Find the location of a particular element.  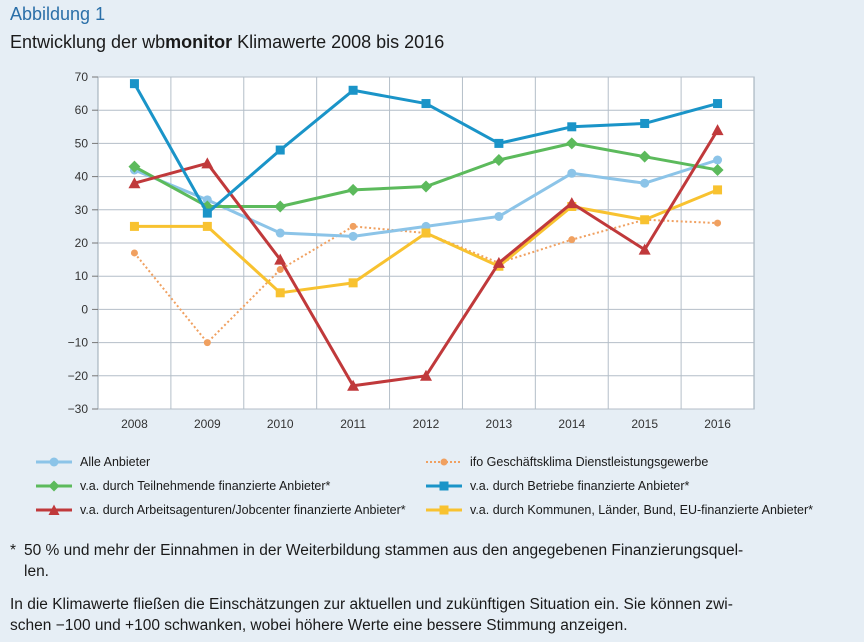

y-tick-label: −10 is located at coordinates (78, 343).